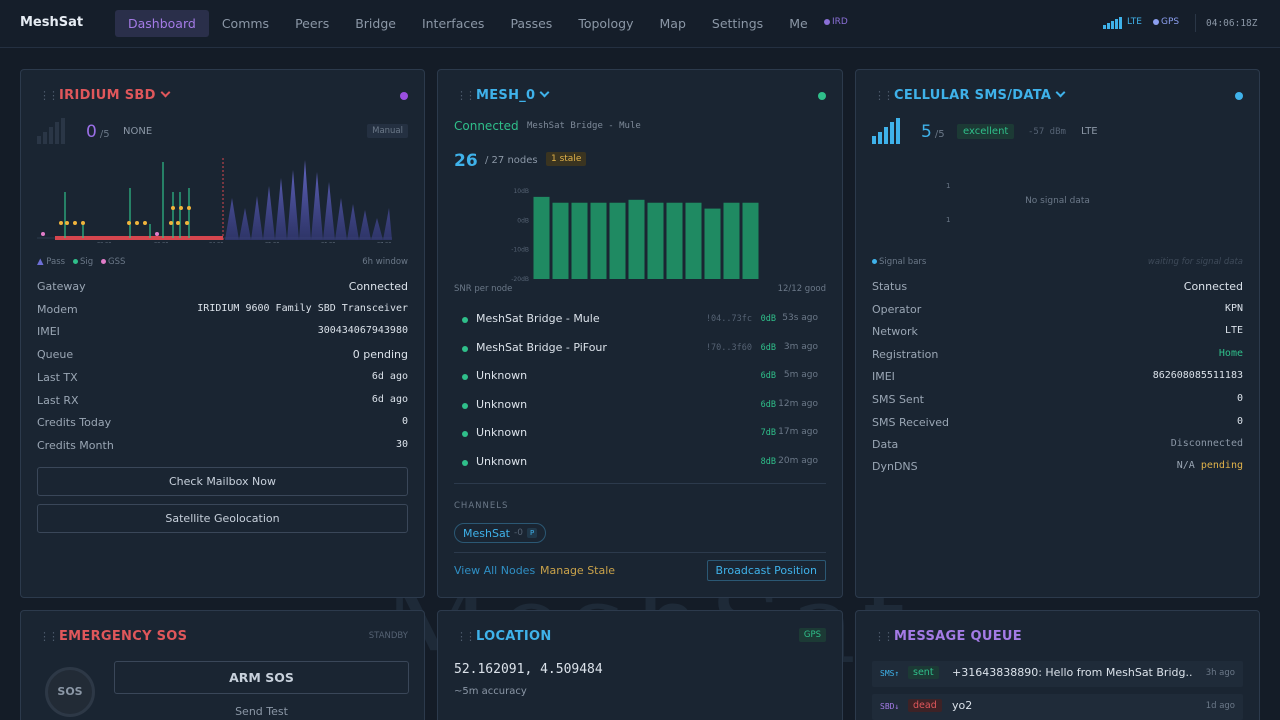  Describe the element at coordinates (222, 518) in the screenshot. I see `satellite-geolocation-button: Satellite Geolocation` at that location.